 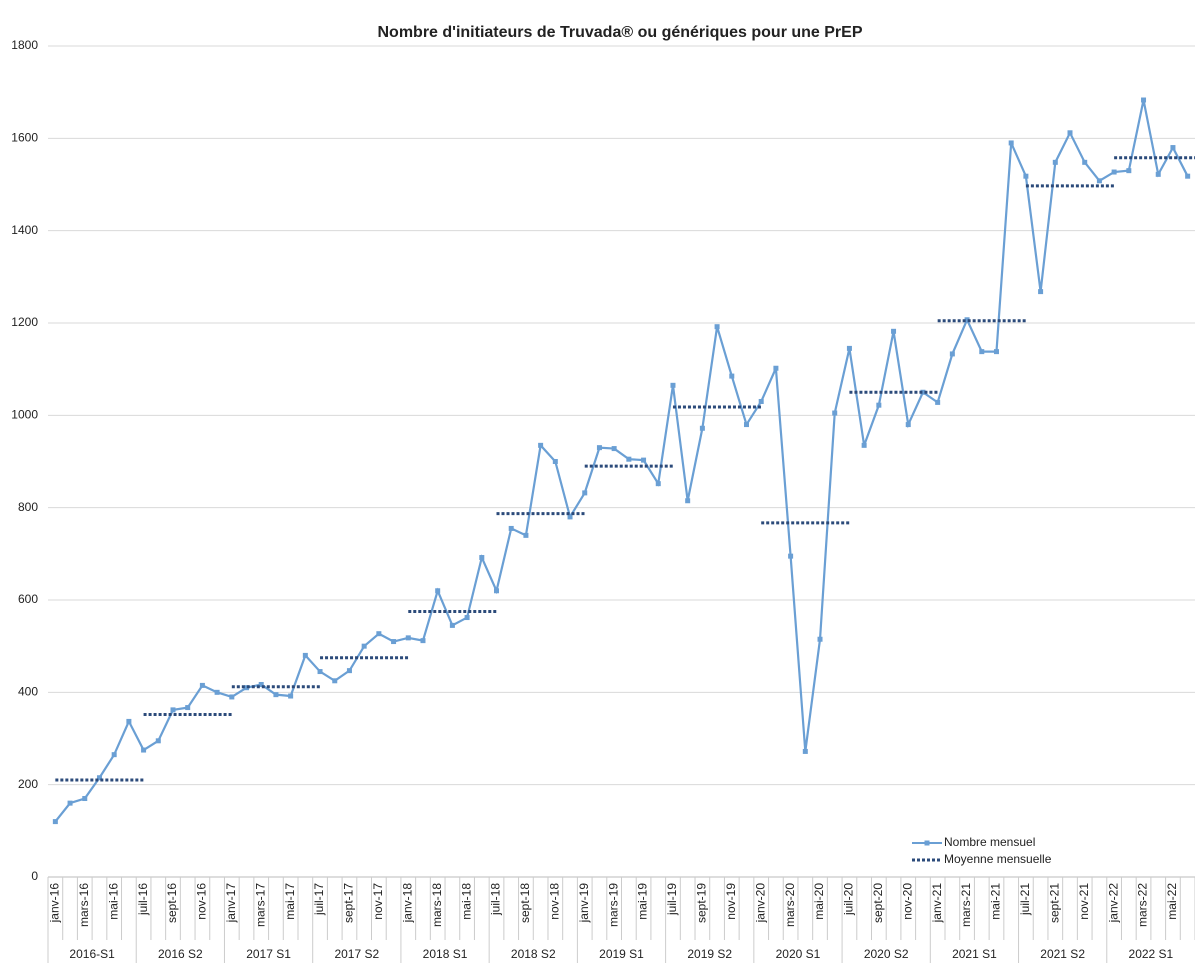 I want to click on x-tick-label: mai-17, so click(x=290, y=901).